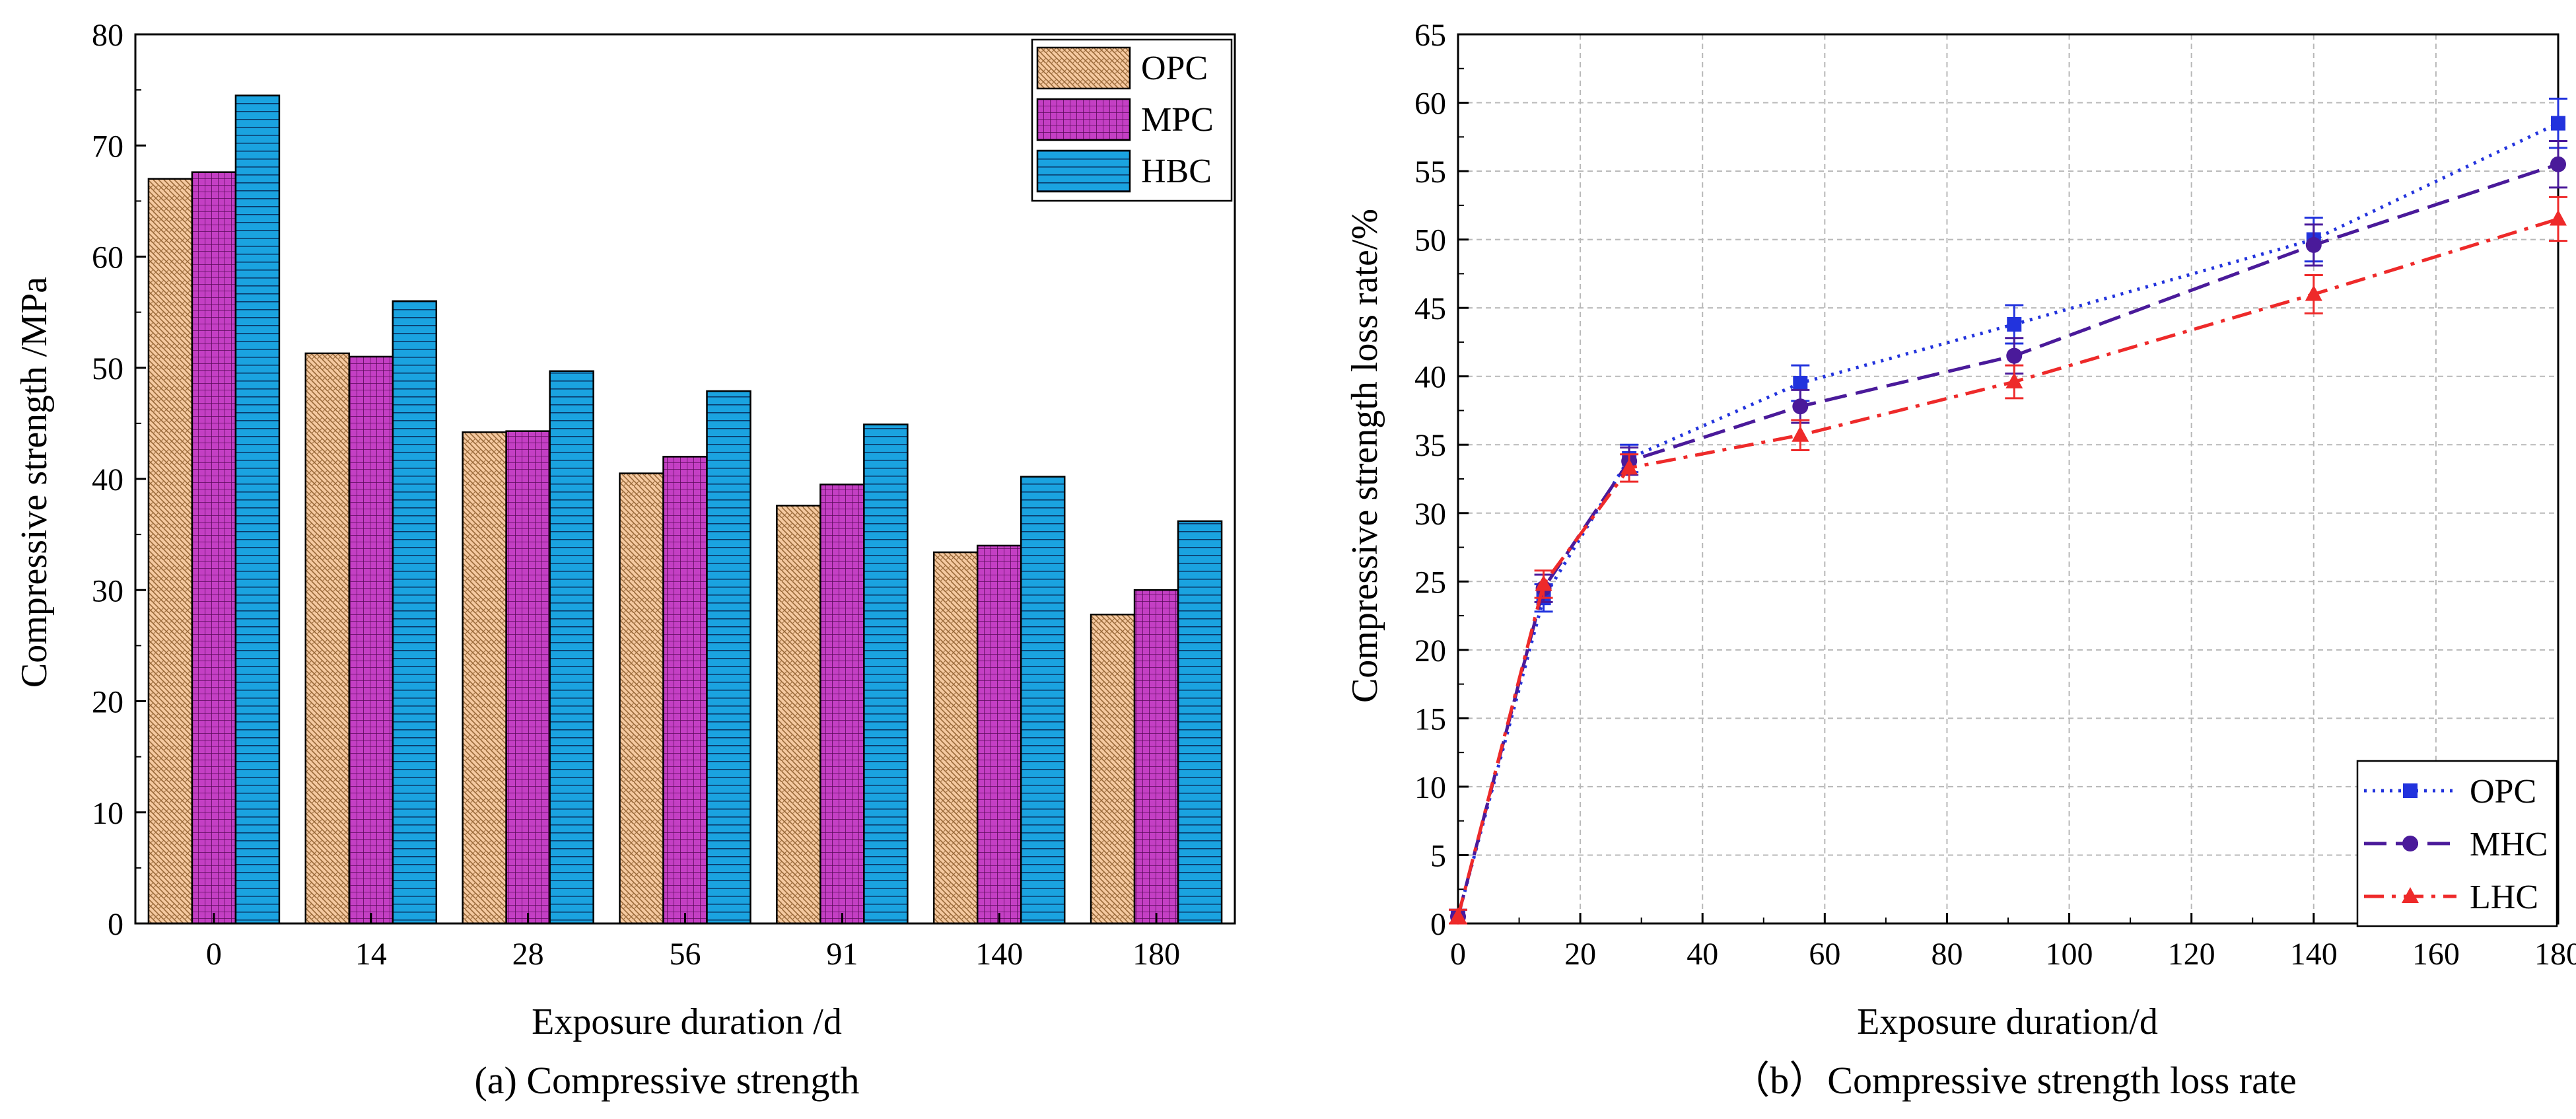  I want to click on x-tick-label: 100, so click(2069, 954).